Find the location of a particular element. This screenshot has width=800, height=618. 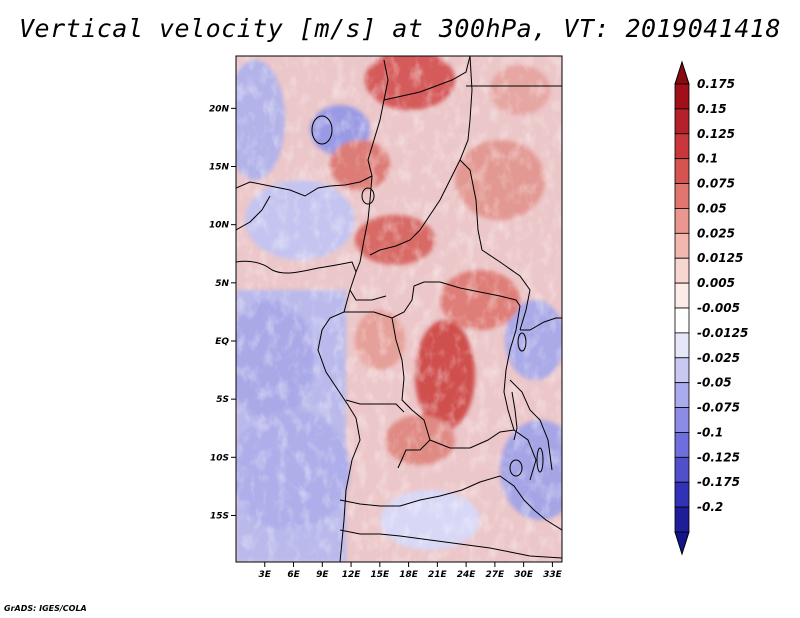

colorbar-label: -0.005 is located at coordinates (718, 308).